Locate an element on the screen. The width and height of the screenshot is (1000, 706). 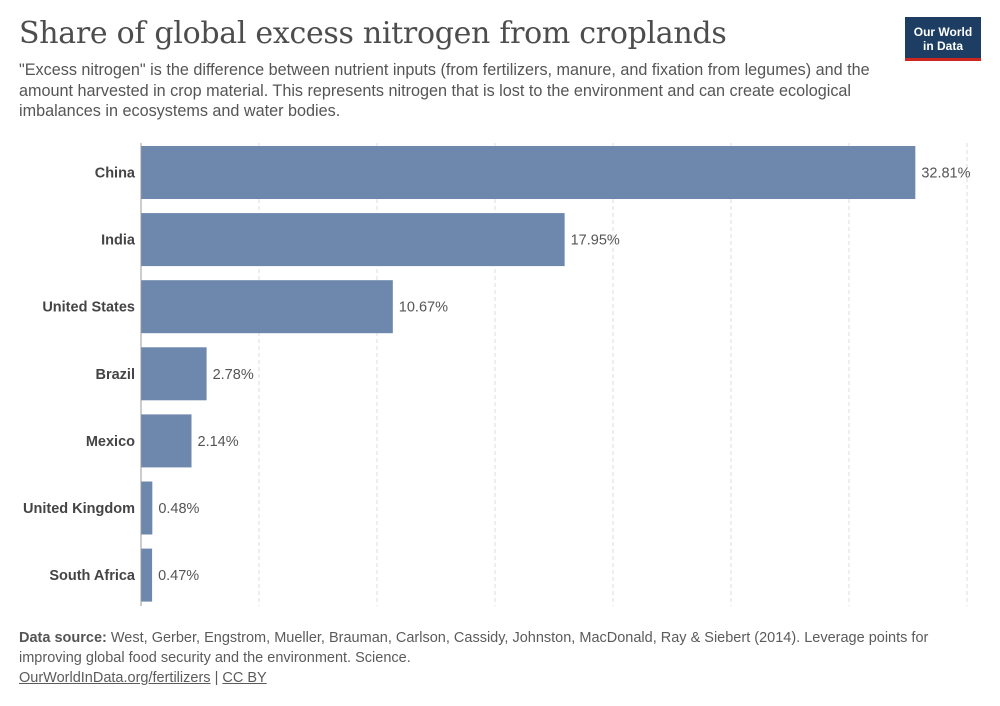
category-label: Mexico is located at coordinates (110, 442).